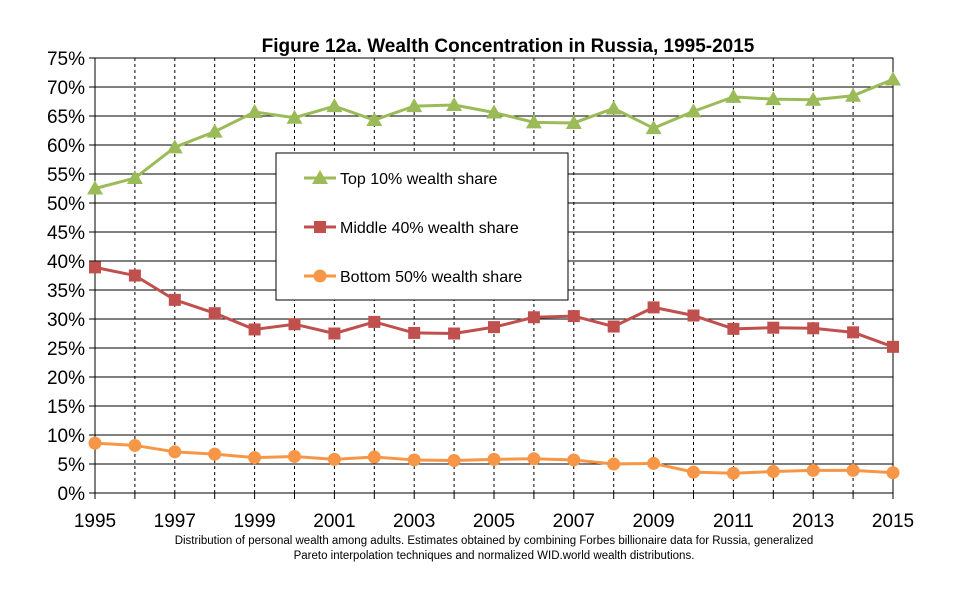 The width and height of the screenshot is (970, 610). I want to click on y-tick-label: 40%, so click(66, 262).